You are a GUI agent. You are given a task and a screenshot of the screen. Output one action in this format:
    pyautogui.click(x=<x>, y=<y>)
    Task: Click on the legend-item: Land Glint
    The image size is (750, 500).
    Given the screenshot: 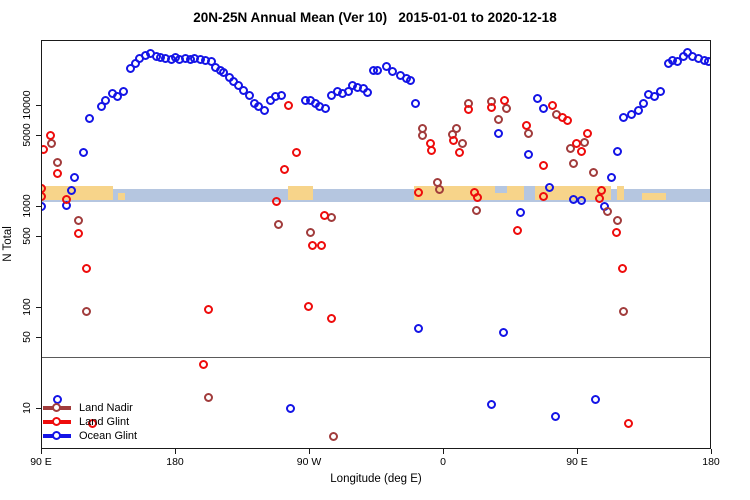 What is the action you would take?
    pyautogui.click(x=118, y=422)
    